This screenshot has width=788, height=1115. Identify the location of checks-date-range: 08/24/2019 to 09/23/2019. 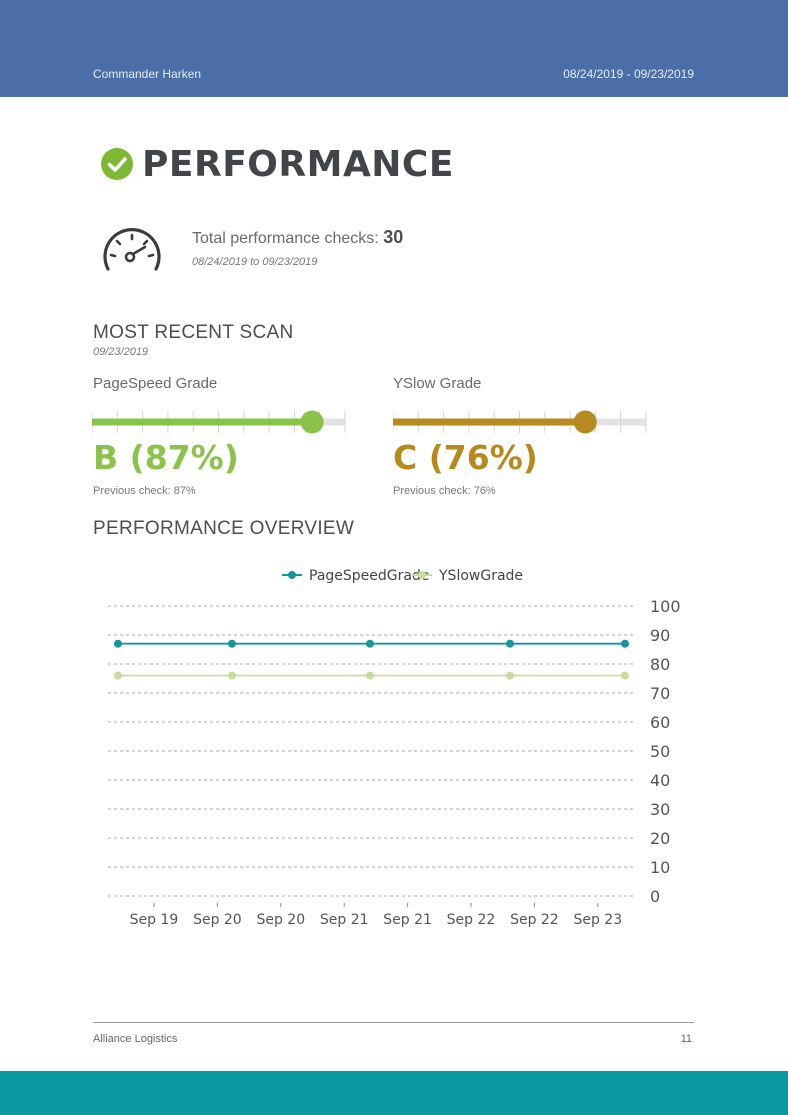
(255, 262).